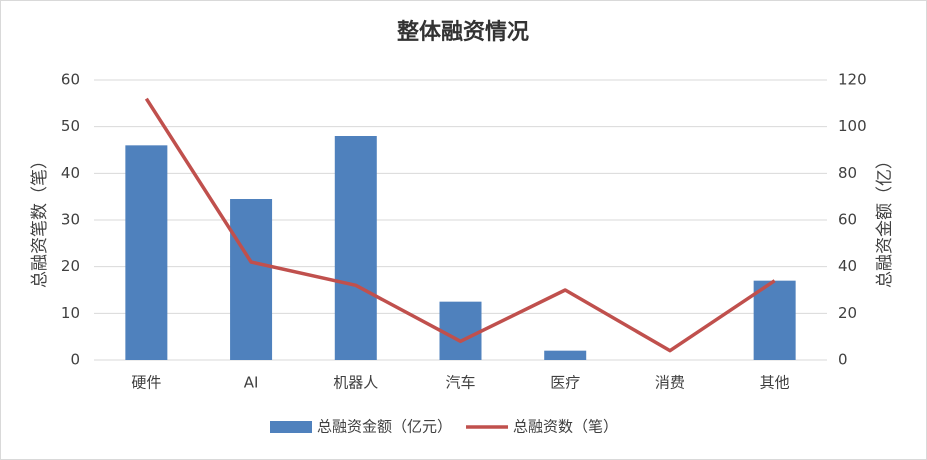 The width and height of the screenshot is (927, 460). Describe the element at coordinates (847, 266) in the screenshot. I see `y2-tick-label: 40` at that location.